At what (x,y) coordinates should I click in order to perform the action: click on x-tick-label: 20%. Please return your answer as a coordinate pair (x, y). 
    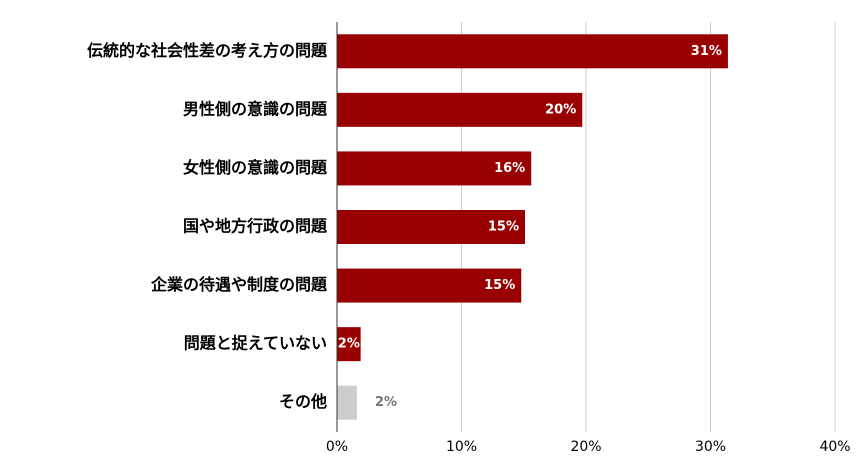
    Looking at the image, I should click on (585, 447).